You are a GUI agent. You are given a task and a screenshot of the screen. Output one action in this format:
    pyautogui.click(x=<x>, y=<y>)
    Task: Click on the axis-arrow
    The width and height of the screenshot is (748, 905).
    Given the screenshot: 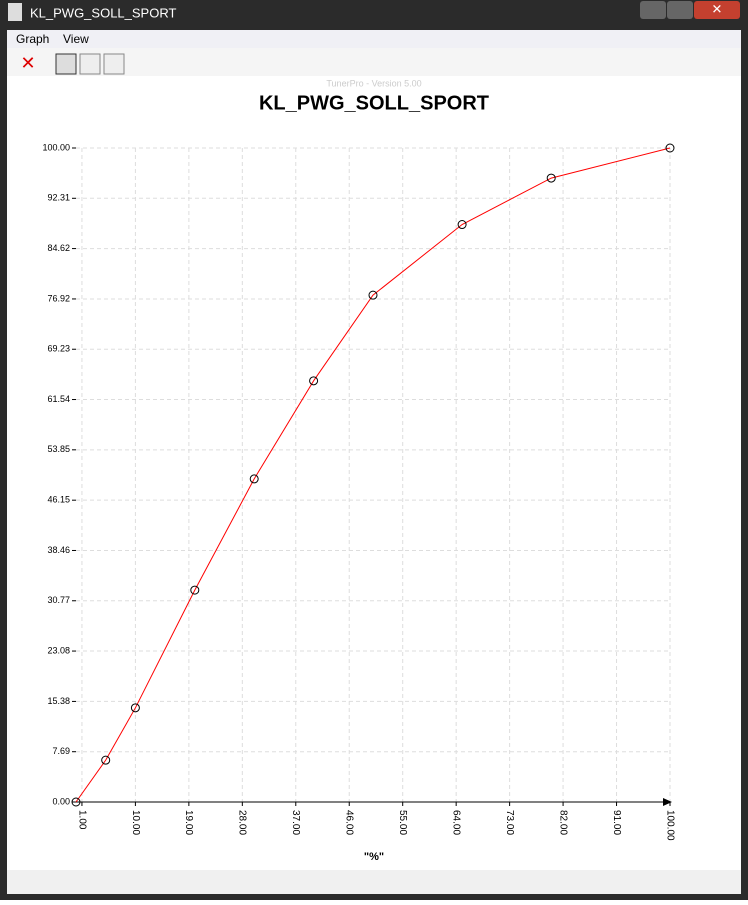 What is the action you would take?
    pyautogui.click(x=667, y=802)
    